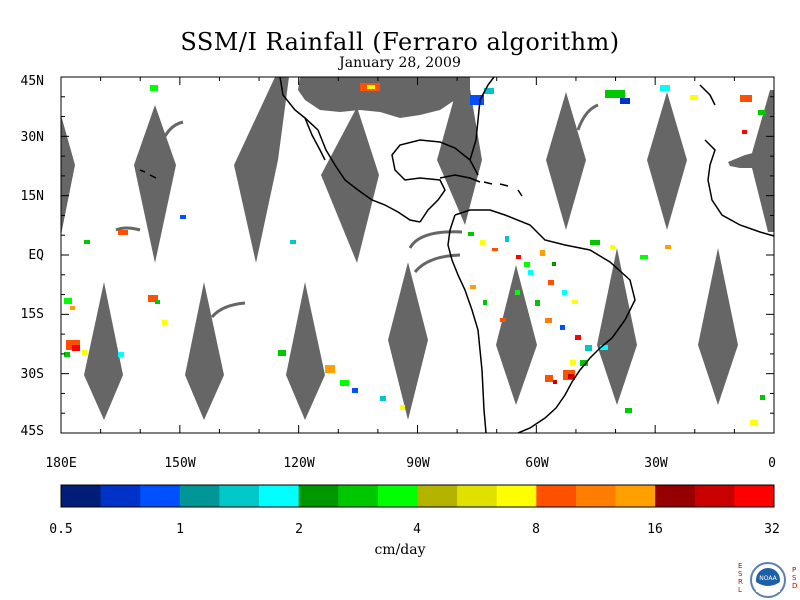  Describe the element at coordinates (664, 385) in the screenshot. I see `rain-south-atlantic` at that location.